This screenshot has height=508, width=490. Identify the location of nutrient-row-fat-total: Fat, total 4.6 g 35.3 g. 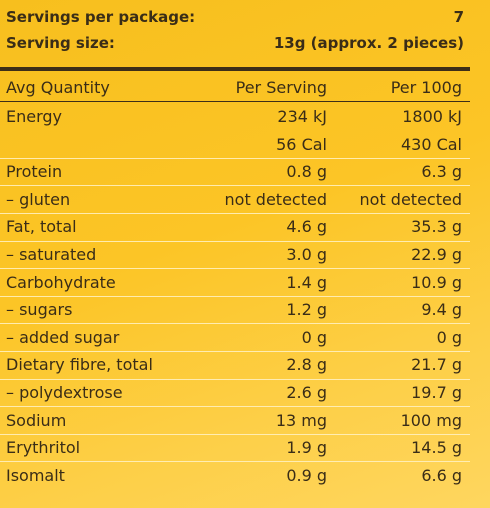
(235, 226).